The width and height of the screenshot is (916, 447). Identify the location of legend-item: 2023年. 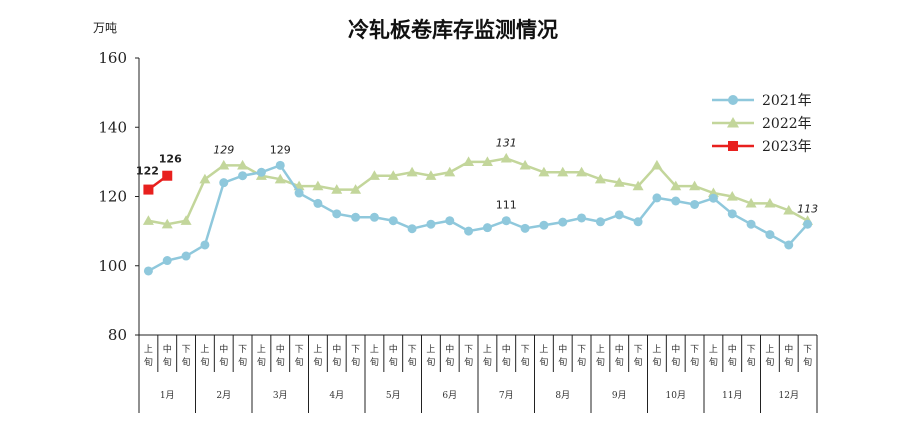
(762, 147).